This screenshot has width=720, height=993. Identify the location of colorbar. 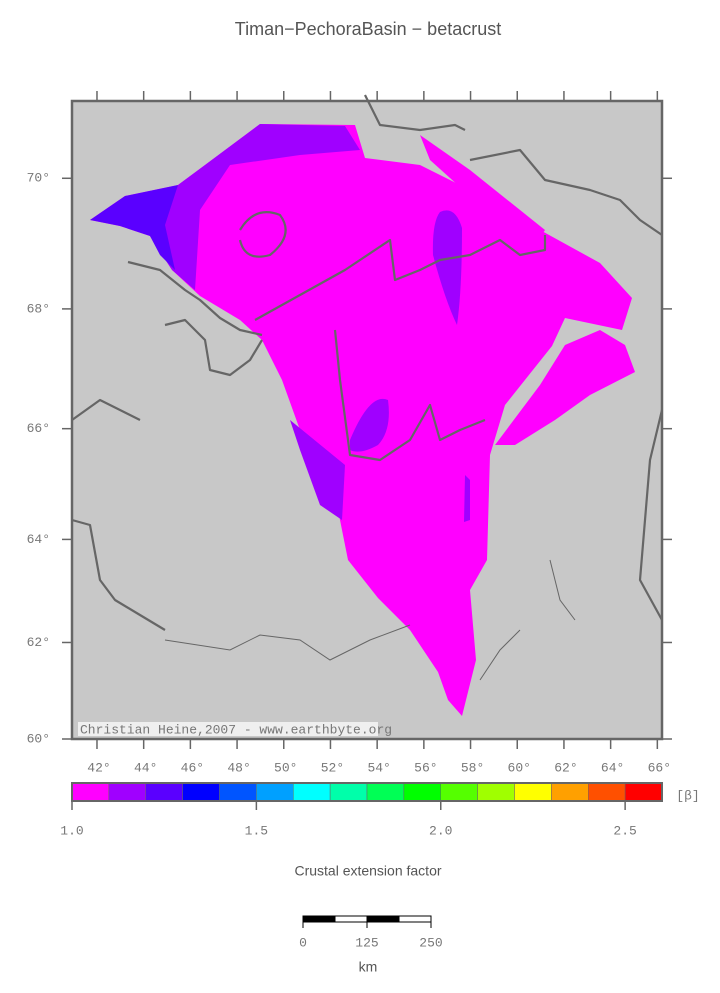
(367, 792).